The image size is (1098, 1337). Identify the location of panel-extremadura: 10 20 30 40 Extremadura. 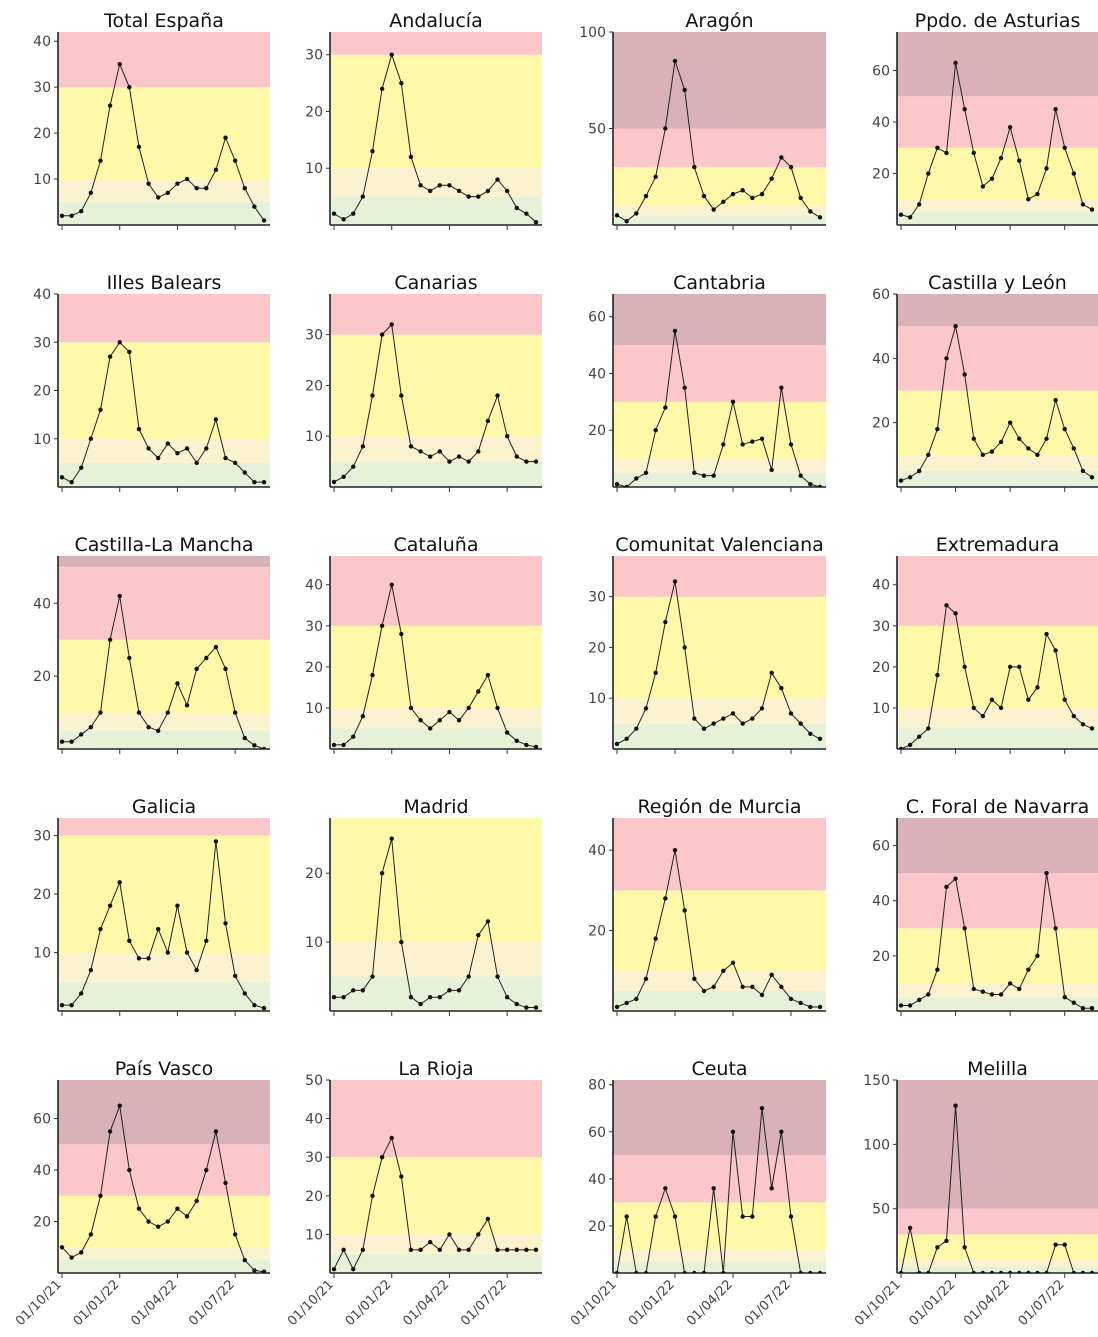
(985, 644).